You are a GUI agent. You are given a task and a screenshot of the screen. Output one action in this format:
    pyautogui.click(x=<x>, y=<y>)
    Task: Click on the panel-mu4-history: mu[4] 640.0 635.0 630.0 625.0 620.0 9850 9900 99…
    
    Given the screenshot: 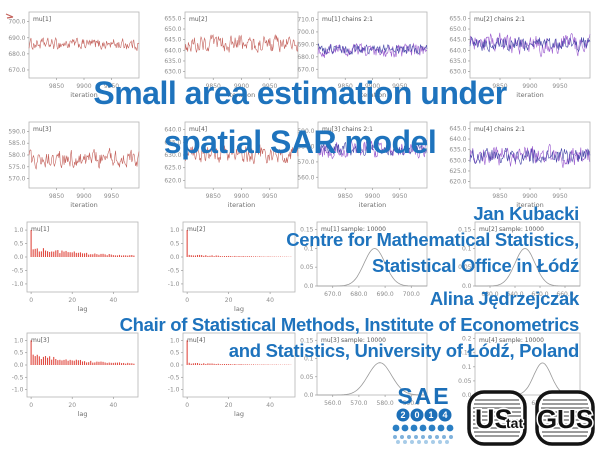 What is the action you would take?
    pyautogui.click(x=231, y=165)
    